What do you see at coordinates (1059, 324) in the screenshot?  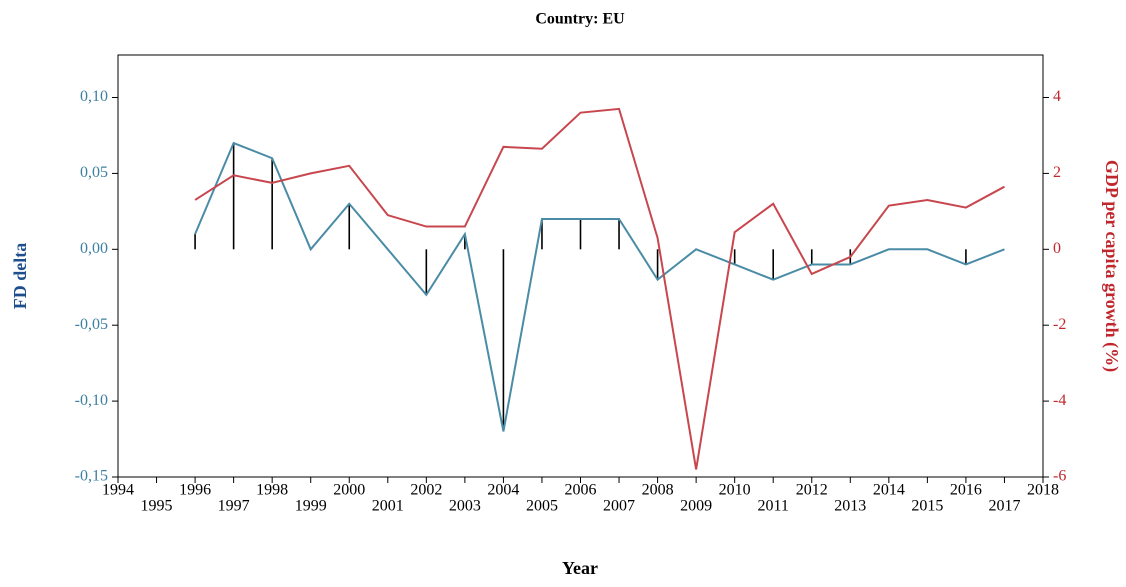 I see `y2-tick-label: -2` at bounding box center [1059, 324].